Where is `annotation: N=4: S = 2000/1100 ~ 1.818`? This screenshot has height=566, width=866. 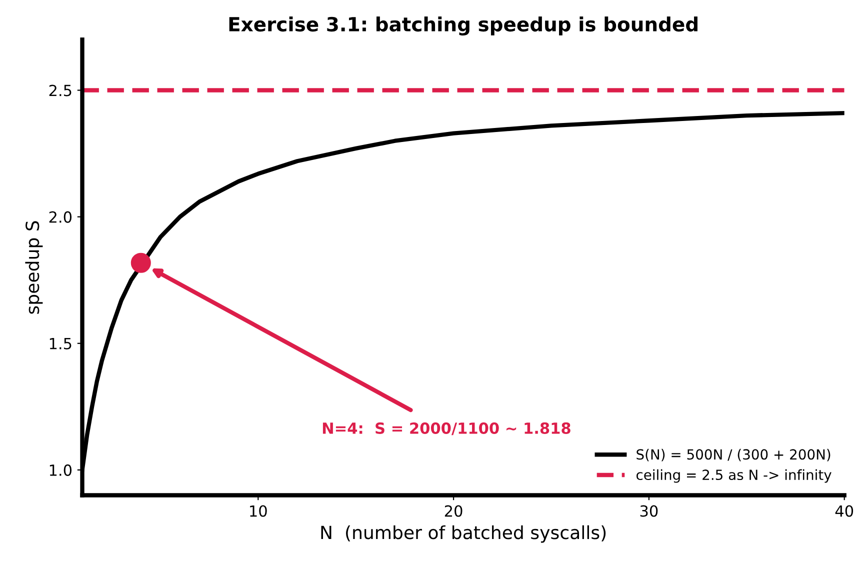
annotation: N=4: S = 2000/1100 ~ 1.818 is located at coordinates (446, 429).